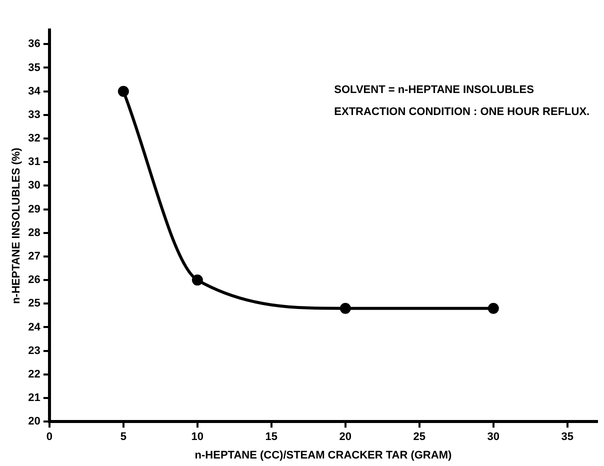  Describe the element at coordinates (462, 112) in the screenshot. I see `annotation: EXTRACTION CONDITION : ONE HOUR REFLUX.` at that location.